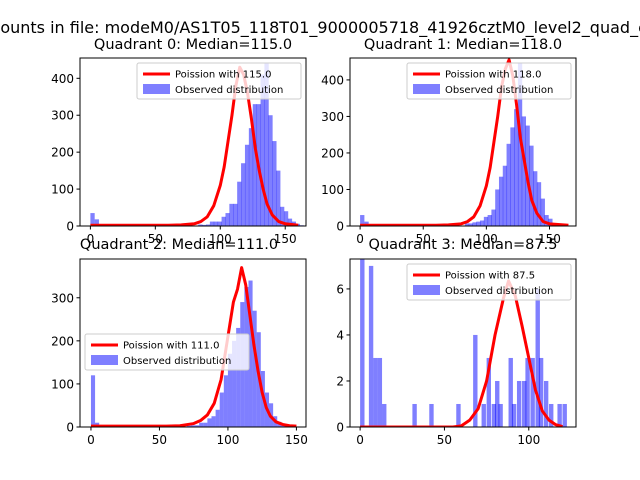  I want to click on quadrant-3-x-tick-label: 100, so click(528, 440).